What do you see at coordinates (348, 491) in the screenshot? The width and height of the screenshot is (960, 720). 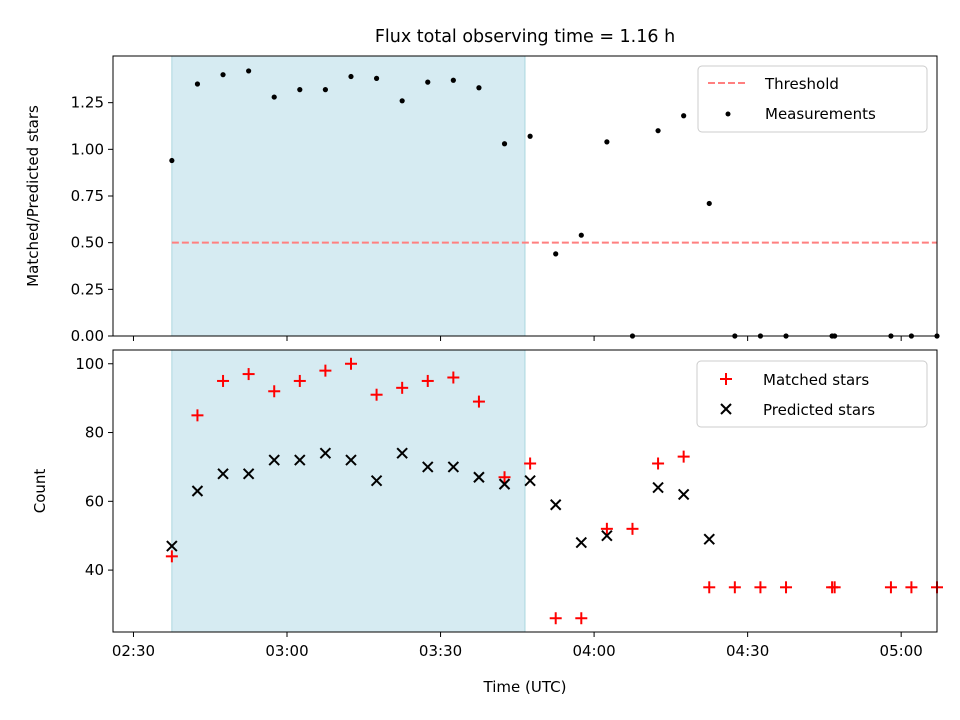 I see `observing-window-shade-bottom` at bounding box center [348, 491].